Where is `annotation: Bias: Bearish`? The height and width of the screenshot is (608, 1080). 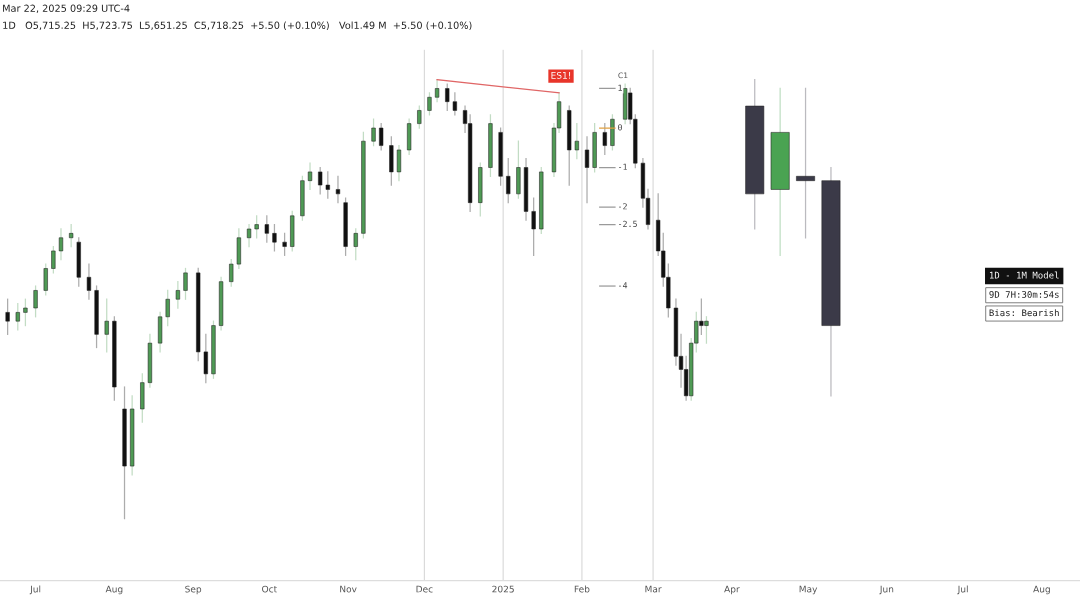
annotation: Bias: Bearish is located at coordinates (1024, 313).